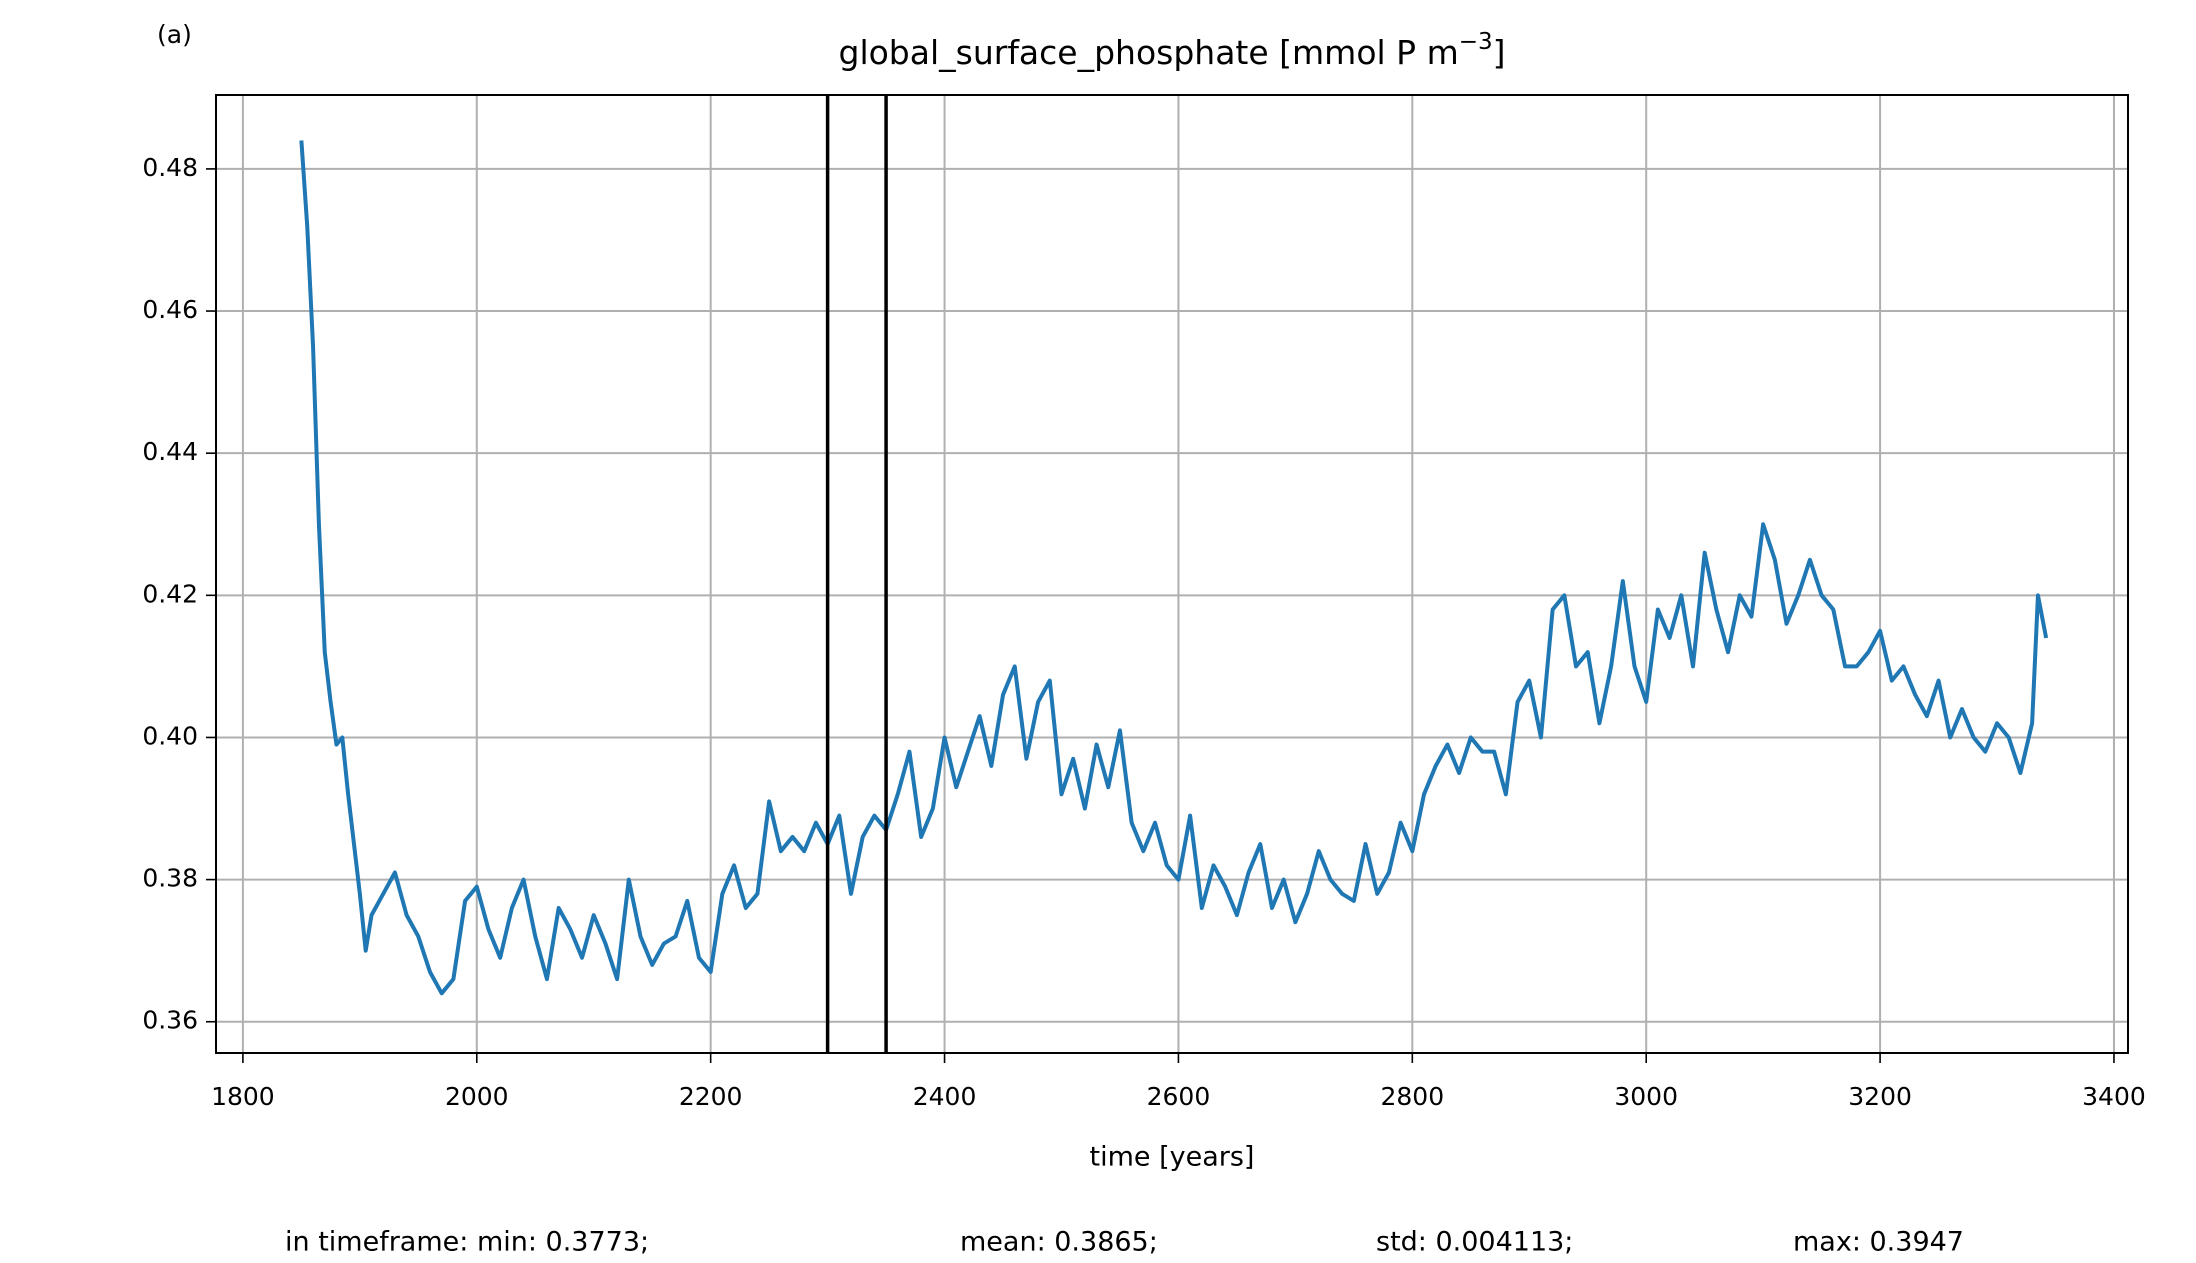  Describe the element at coordinates (1880, 1096) in the screenshot. I see `x-tick-label: 3200` at that location.